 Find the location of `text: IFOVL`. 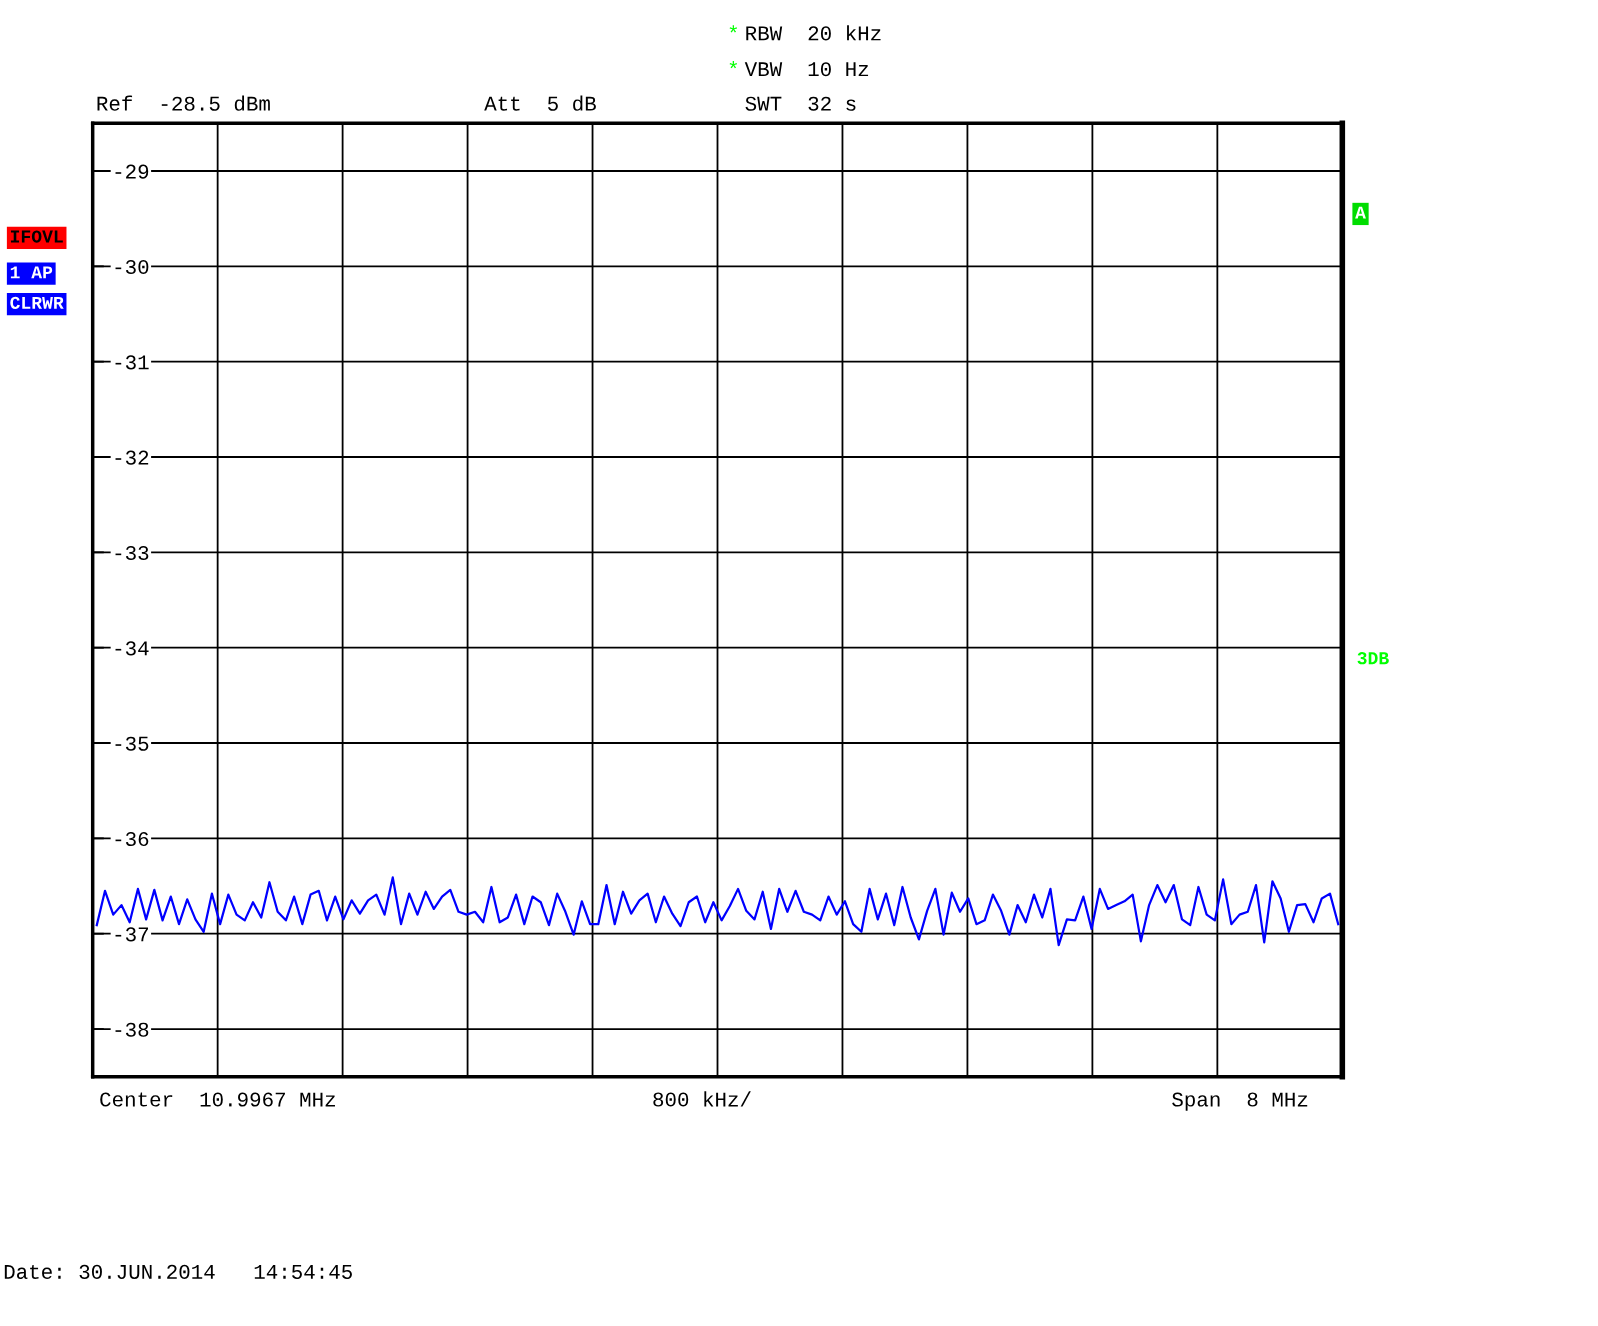

text: IFOVL is located at coordinates (36, 236).